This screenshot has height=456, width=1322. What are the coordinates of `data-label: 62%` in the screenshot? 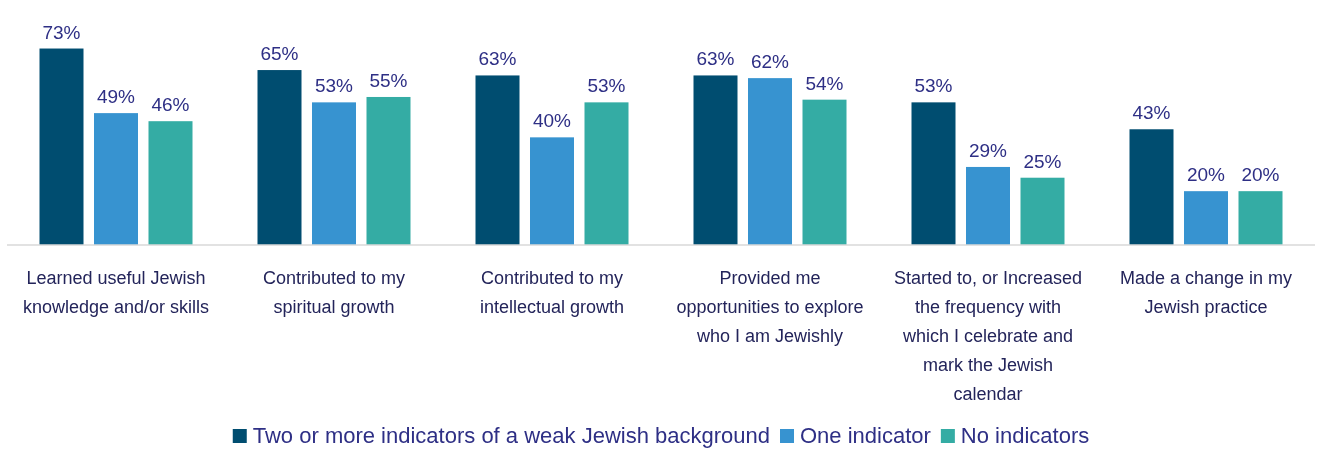 It's located at (770, 62).